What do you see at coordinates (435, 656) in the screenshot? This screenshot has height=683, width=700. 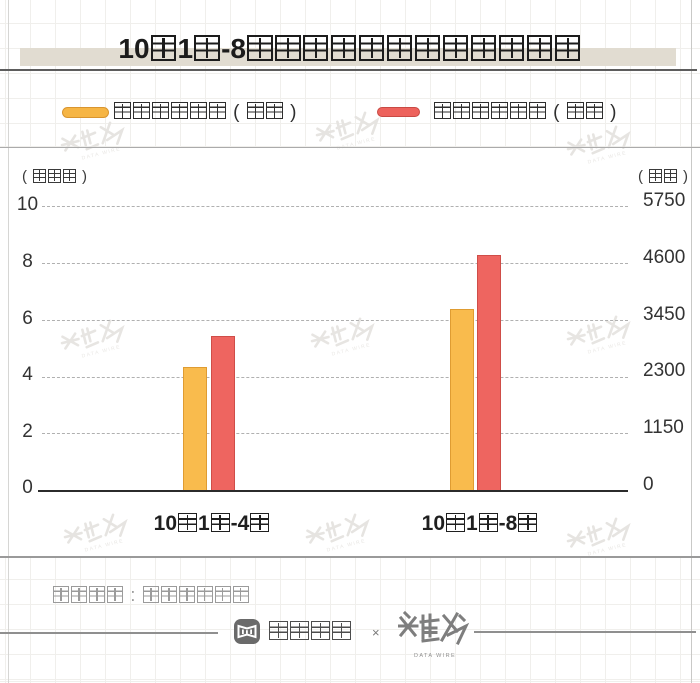 I see `svg-text: DATA WIRE` at bounding box center [435, 656].